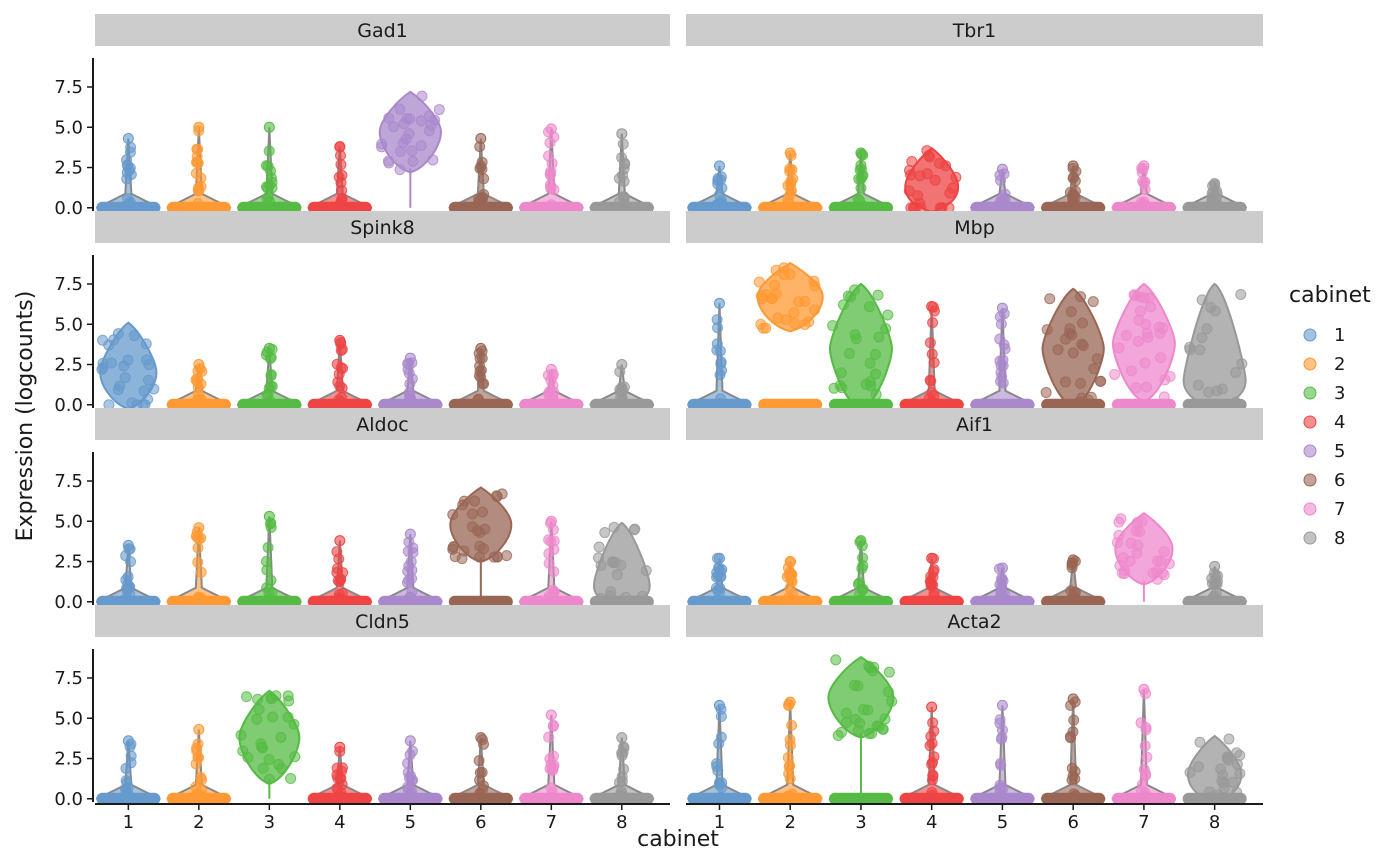  What do you see at coordinates (68, 521) in the screenshot?
I see `y-tick-label: 5.0` at bounding box center [68, 521].